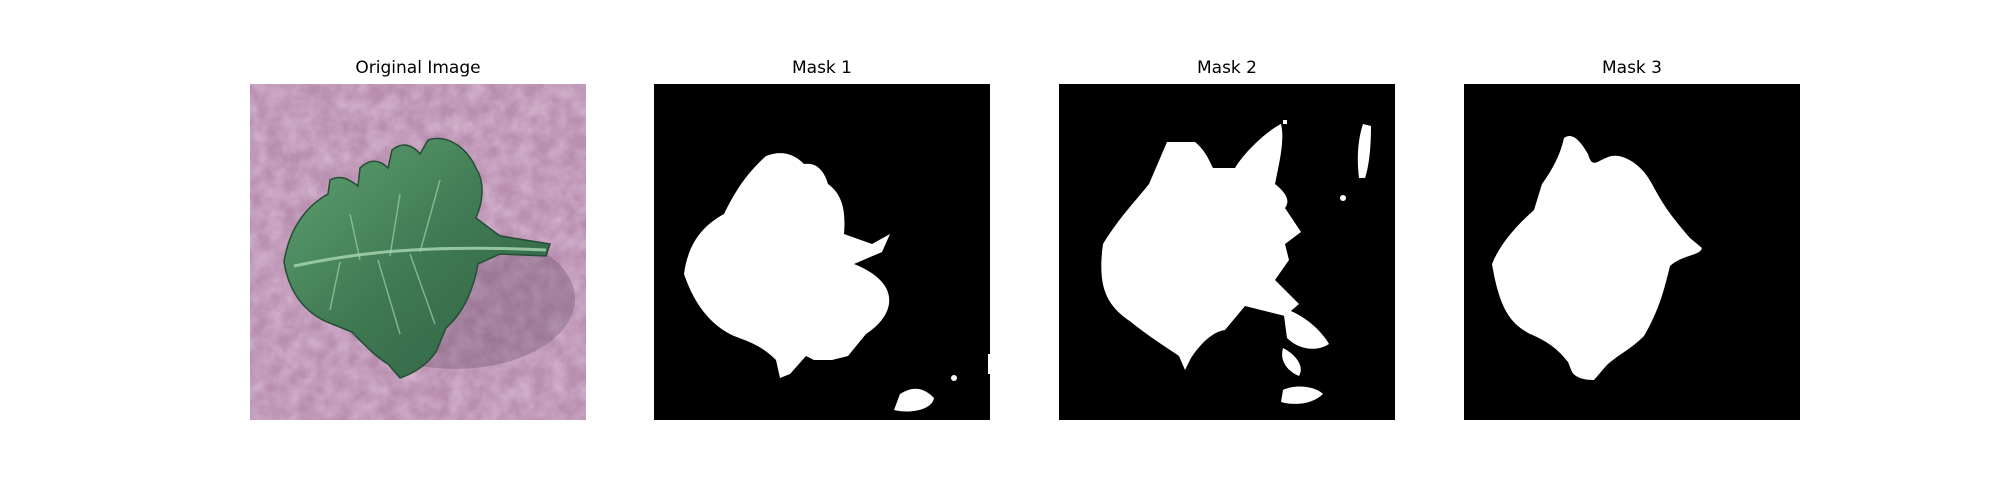  What do you see at coordinates (821, 68) in the screenshot?
I see `panel-title: Mask 1` at bounding box center [821, 68].